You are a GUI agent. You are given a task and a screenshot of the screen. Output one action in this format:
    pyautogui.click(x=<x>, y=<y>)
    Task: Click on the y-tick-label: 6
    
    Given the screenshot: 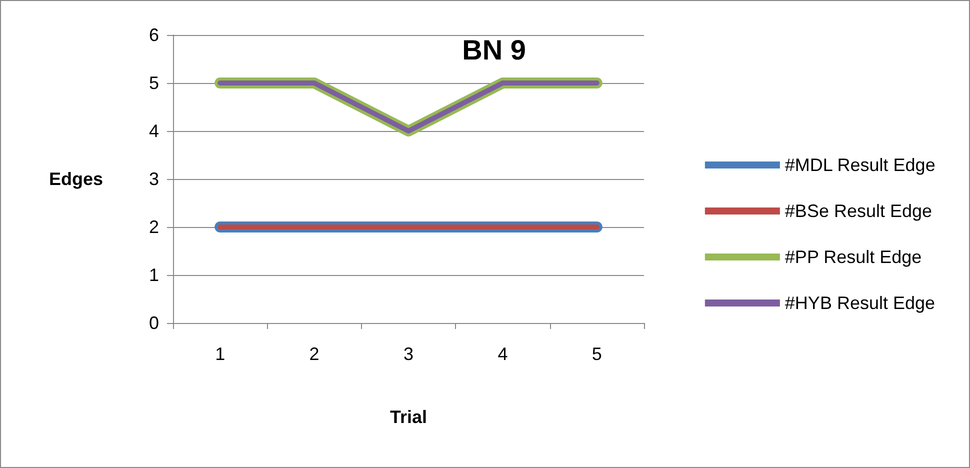 What is the action you would take?
    pyautogui.click(x=153, y=35)
    